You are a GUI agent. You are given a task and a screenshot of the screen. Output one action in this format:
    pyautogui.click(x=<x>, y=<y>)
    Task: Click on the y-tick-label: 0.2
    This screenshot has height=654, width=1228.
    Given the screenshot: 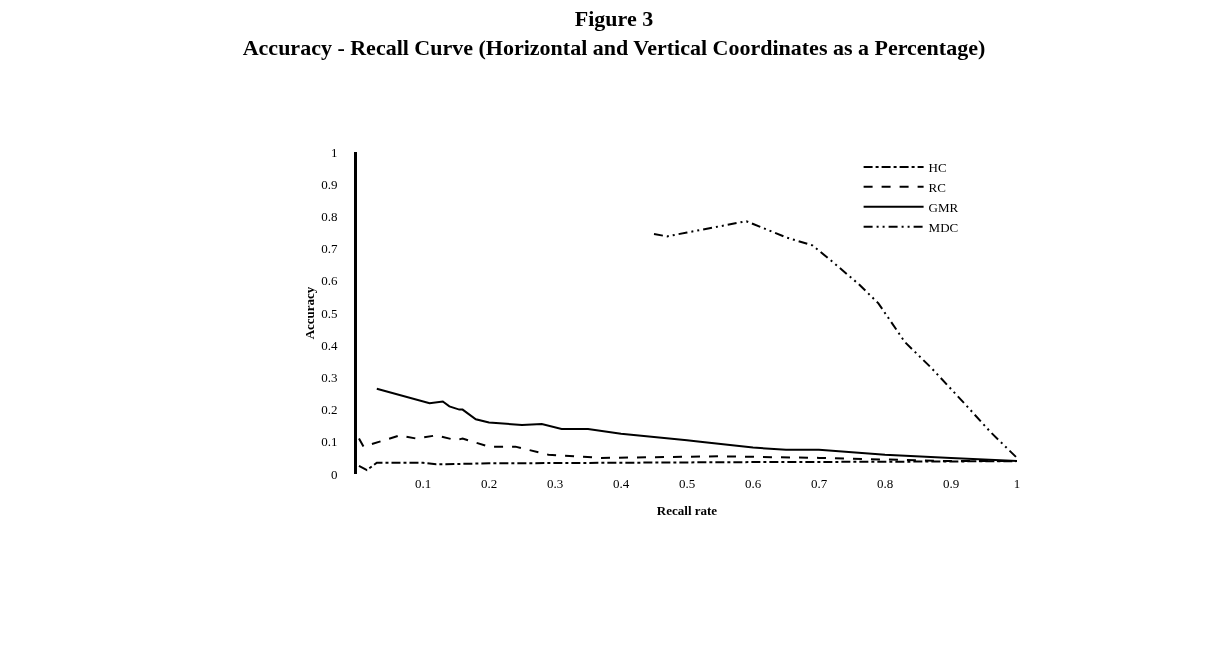 What is the action you would take?
    pyautogui.click(x=329, y=410)
    